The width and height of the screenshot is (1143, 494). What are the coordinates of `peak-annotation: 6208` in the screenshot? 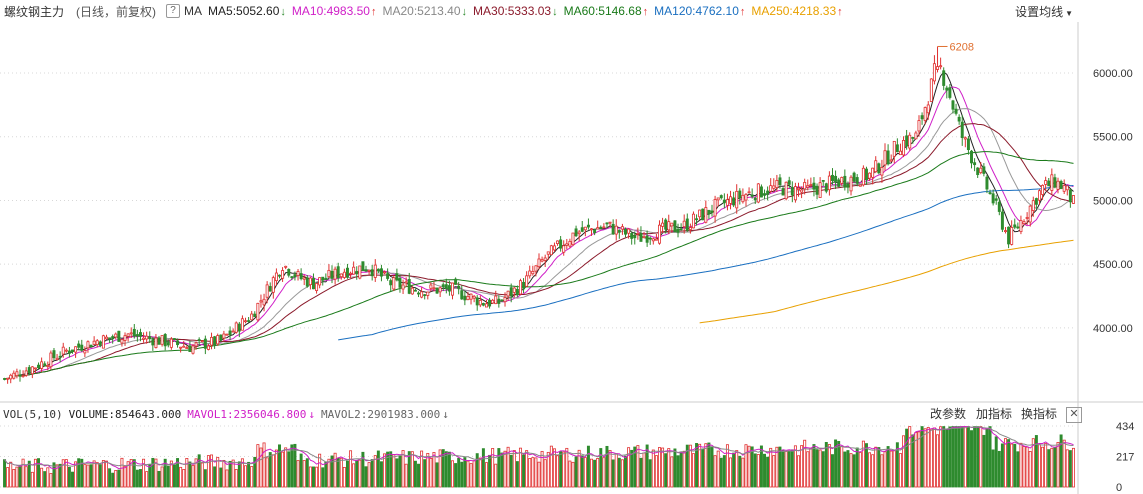 It's located at (955, 47).